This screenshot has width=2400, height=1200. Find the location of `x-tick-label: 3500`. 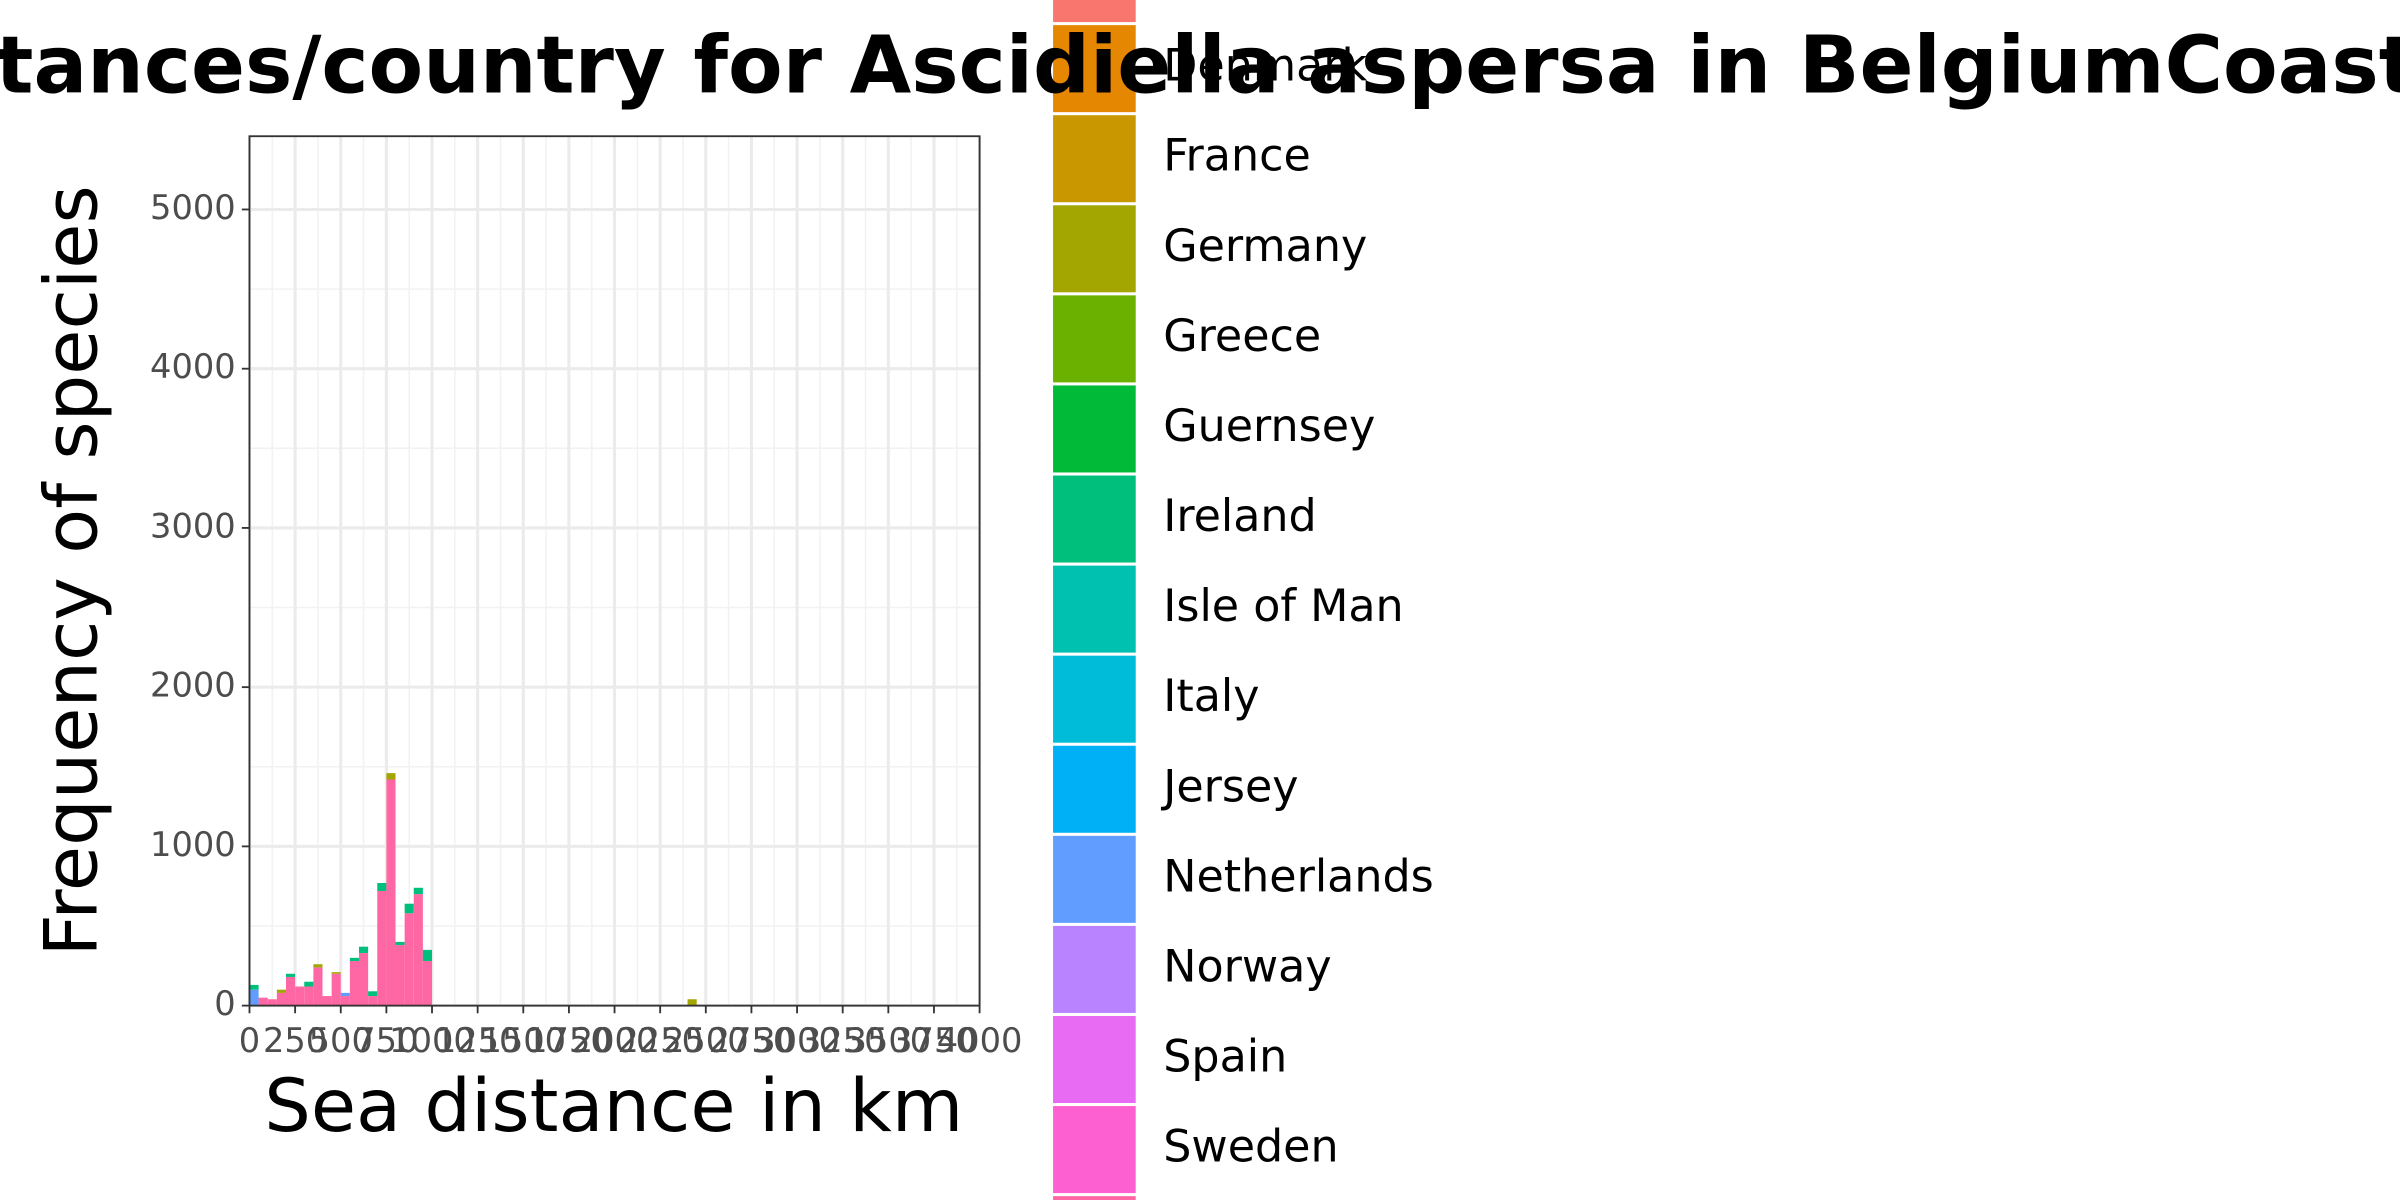

x-tick-label: 3500 is located at coordinates (889, 1040).